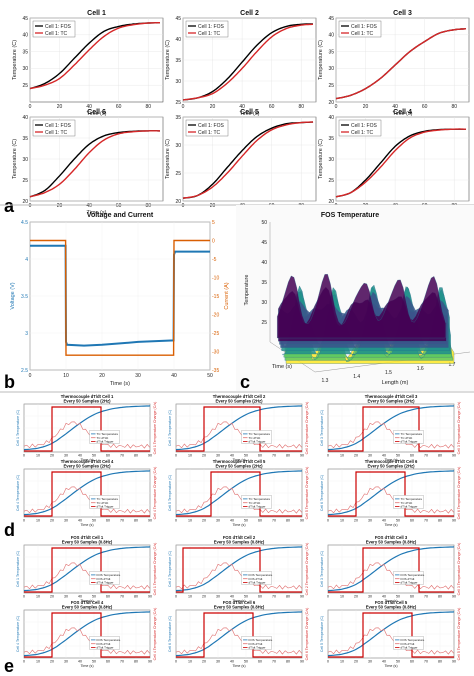  I want to click on legend-label: Cell 1: FOS, so click(364, 27).